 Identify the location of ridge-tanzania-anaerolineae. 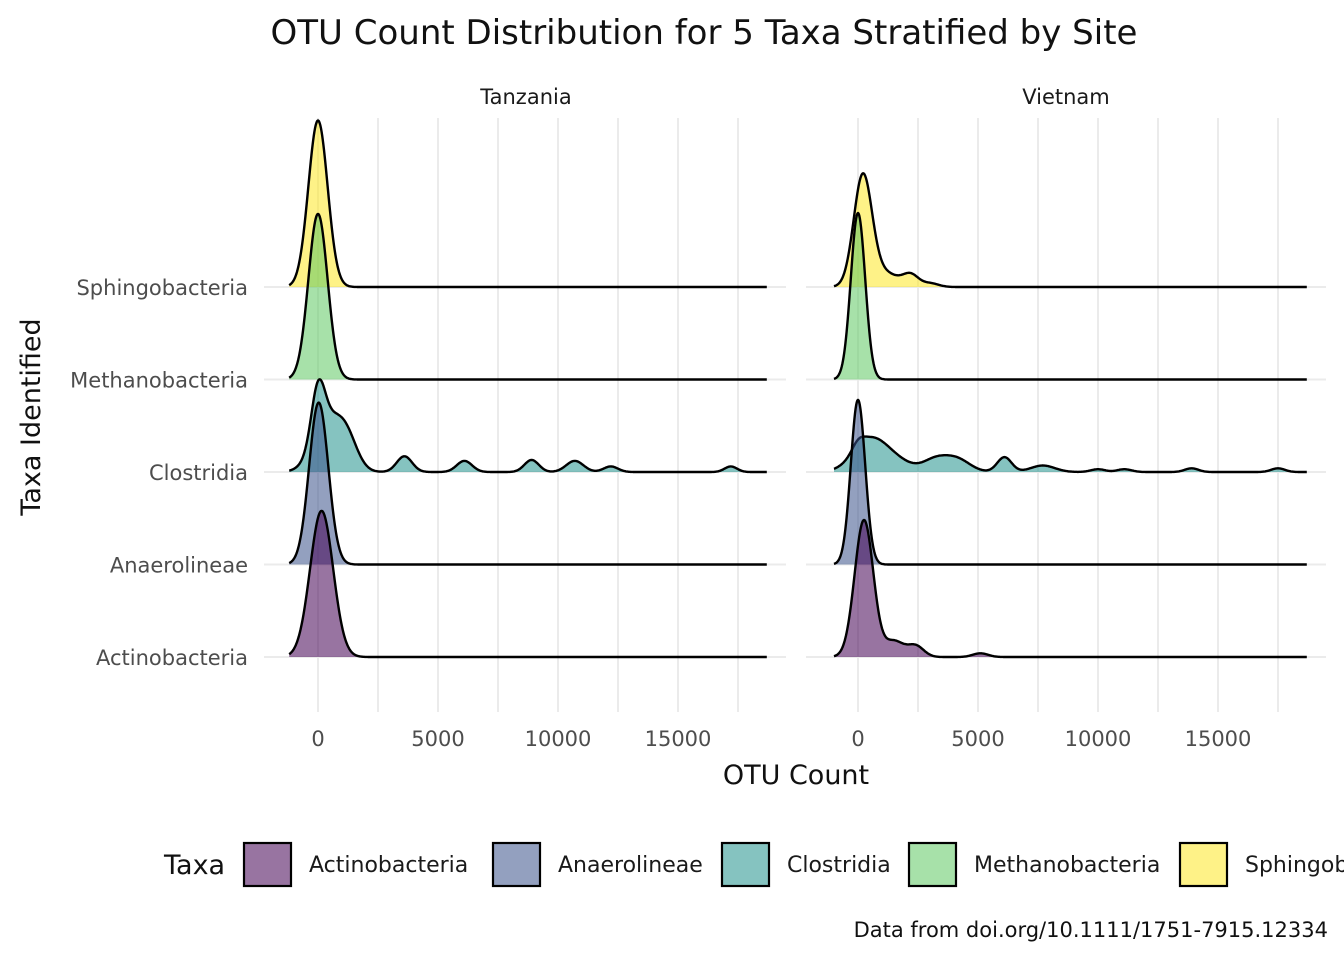
(528, 483).